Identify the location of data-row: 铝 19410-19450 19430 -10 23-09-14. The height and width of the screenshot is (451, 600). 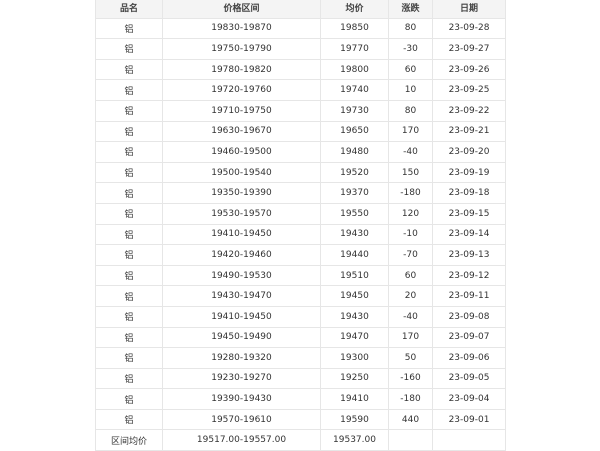
(300, 235).